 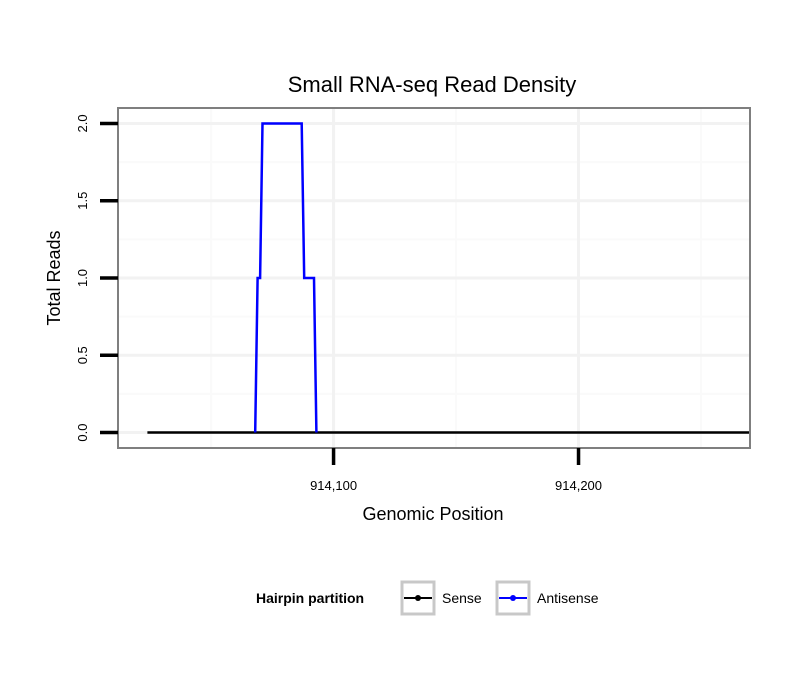 I want to click on legend-title: Hairpin partition, so click(x=310, y=598).